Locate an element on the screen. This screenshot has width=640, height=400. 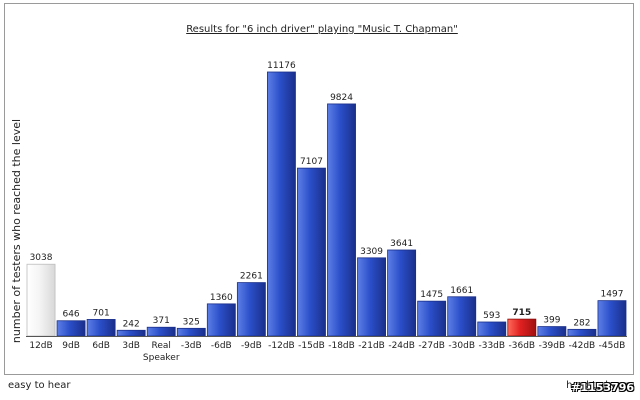
bar-value-label: 2261 is located at coordinates (251, 277).